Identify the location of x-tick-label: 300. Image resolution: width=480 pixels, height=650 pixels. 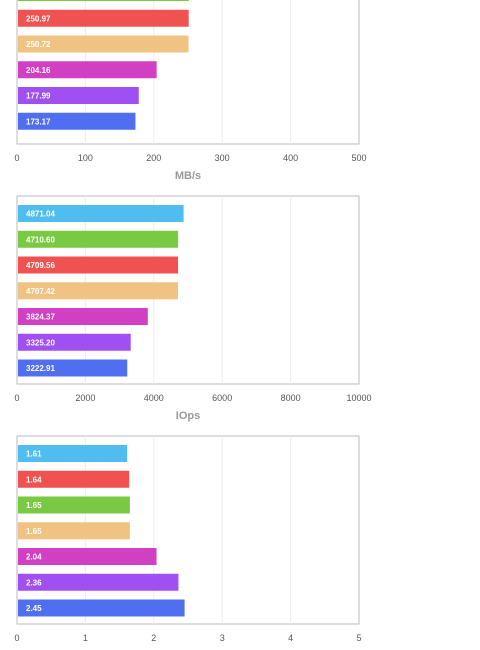
(222, 158).